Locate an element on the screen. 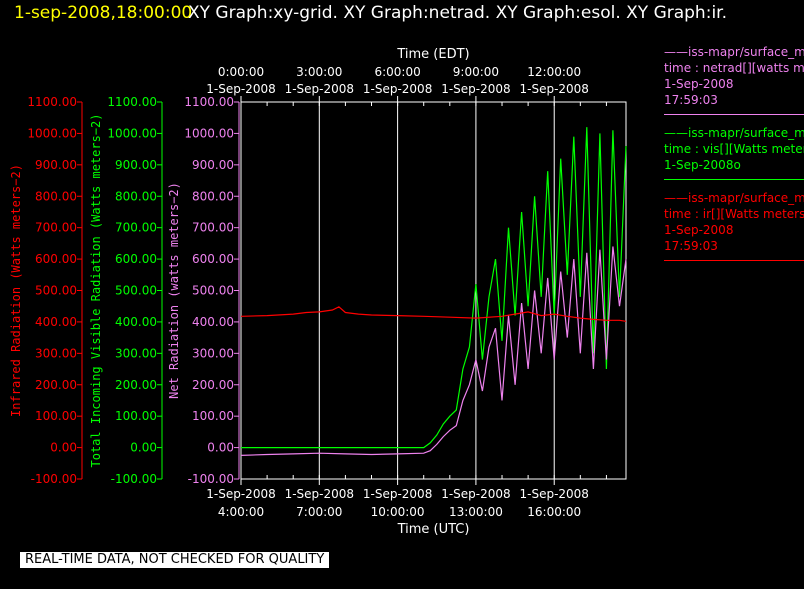 The height and width of the screenshot is (589, 804). top-tick-label: 6:00:00 is located at coordinates (397, 72).